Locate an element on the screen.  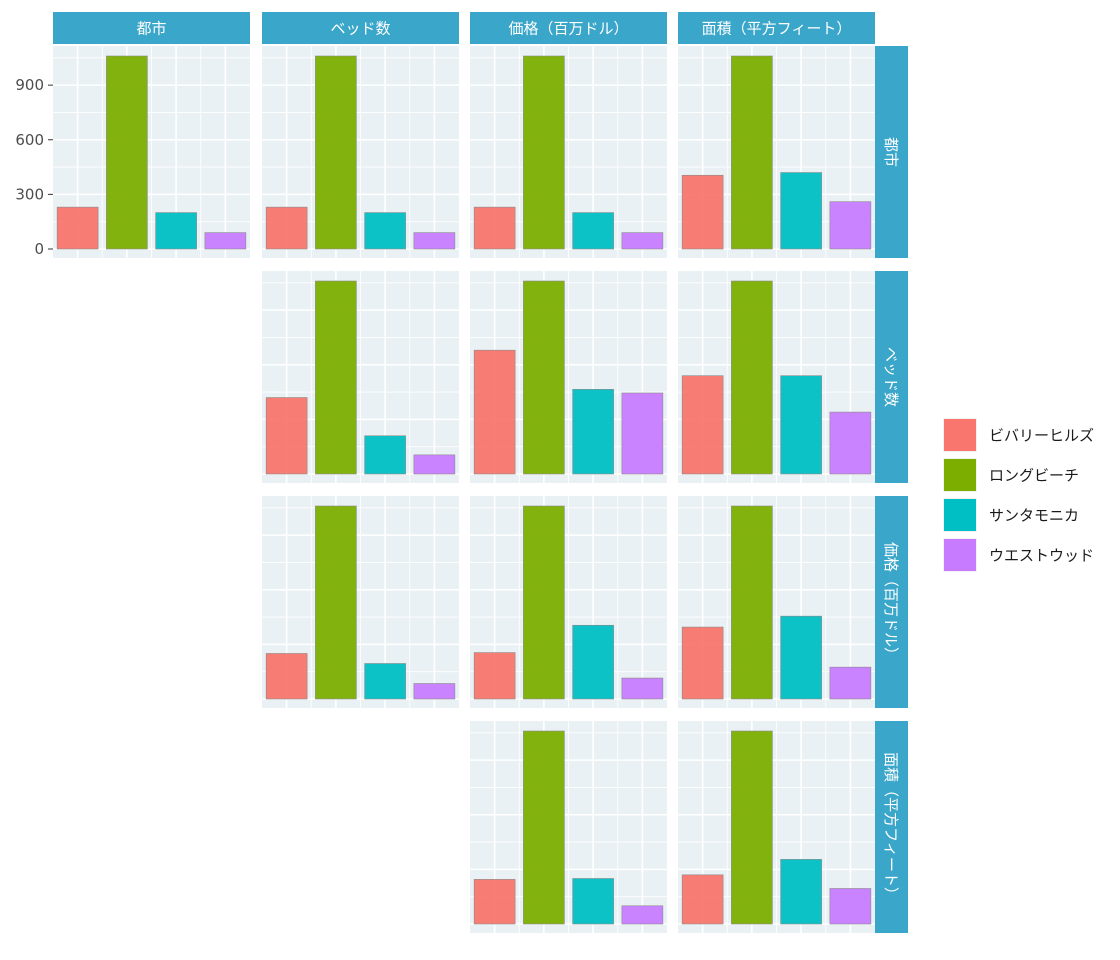
top-strip-3: 価格（百万ドル） is located at coordinates (568, 28).